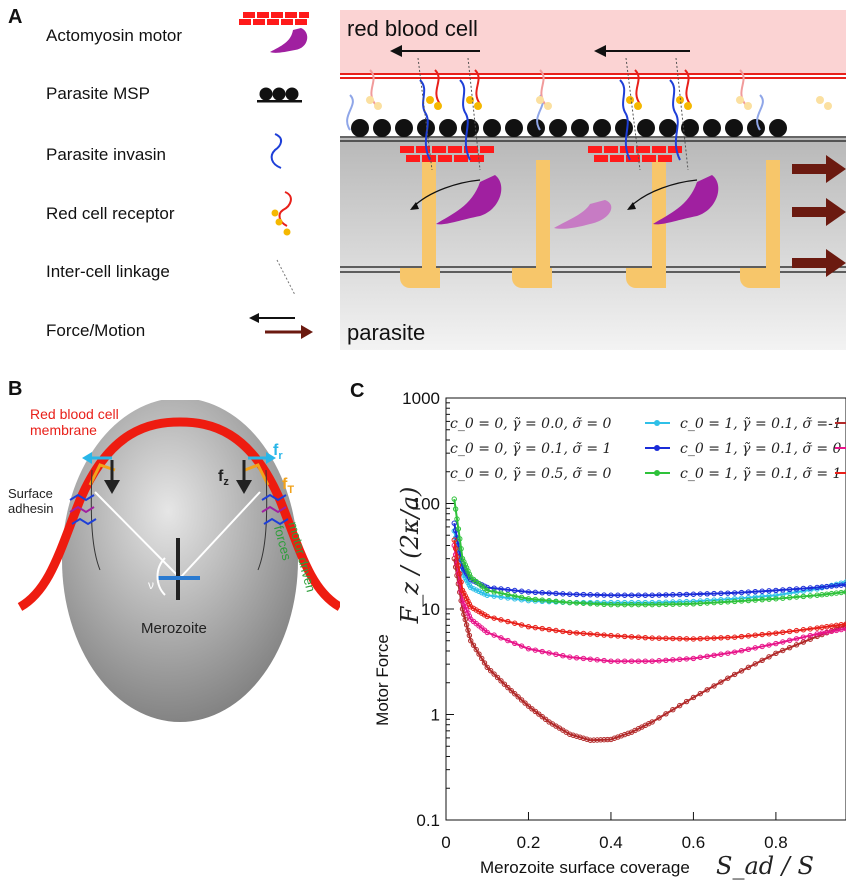  I want to click on force-arrows-icon, so click(281, 326).